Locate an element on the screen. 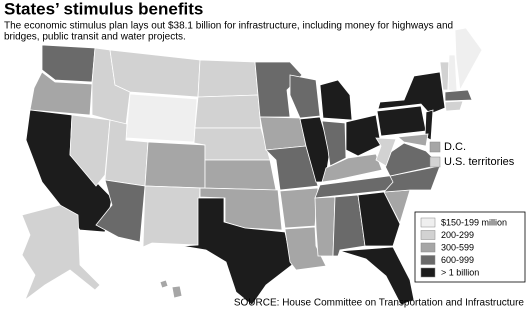 This screenshot has width=530, height=315. territories-label: U.S. territories is located at coordinates (479, 162).